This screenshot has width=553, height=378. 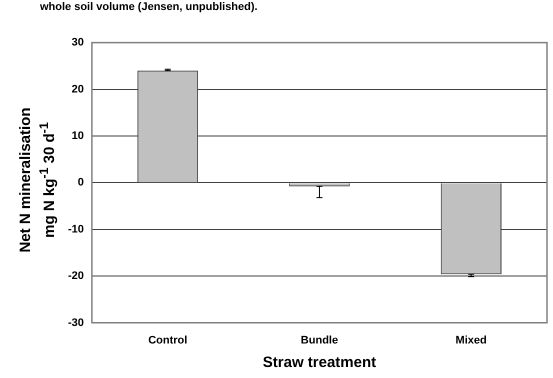 I want to click on y-tick-label: 20, so click(x=78, y=89).